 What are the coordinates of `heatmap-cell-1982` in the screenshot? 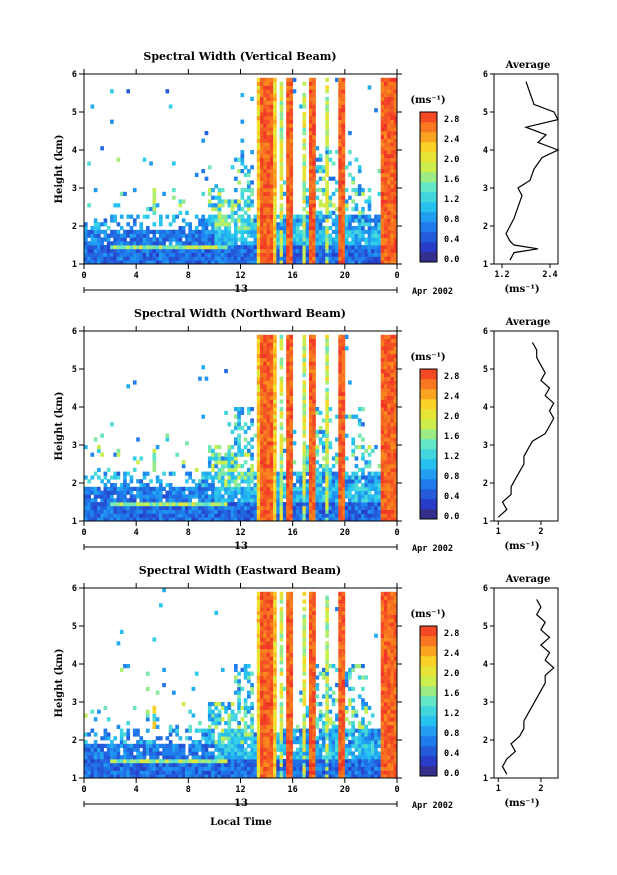 It's located at (392, 374).